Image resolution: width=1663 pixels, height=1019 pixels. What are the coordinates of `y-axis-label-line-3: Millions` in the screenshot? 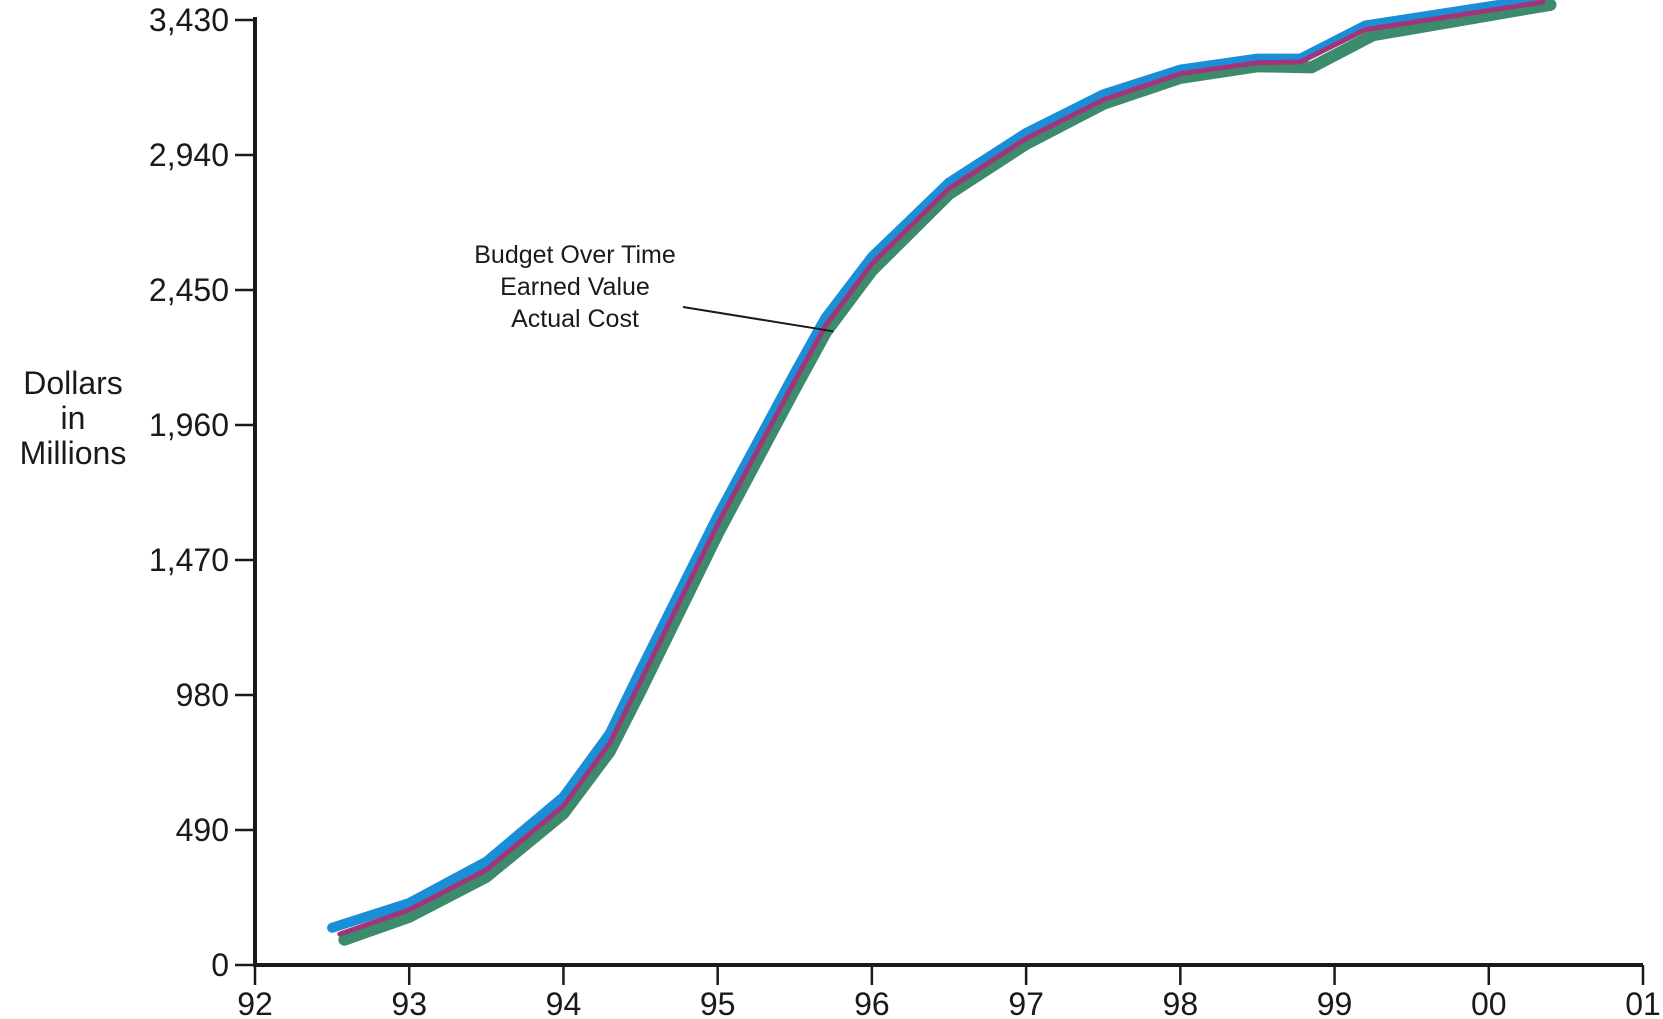 It's located at (73, 453).